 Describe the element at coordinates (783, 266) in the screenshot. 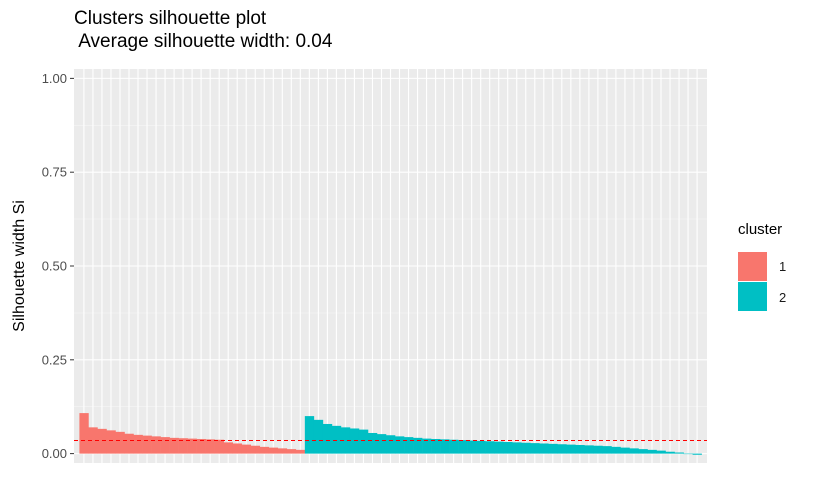

I see `legend-label-cluster-1: 1` at that location.